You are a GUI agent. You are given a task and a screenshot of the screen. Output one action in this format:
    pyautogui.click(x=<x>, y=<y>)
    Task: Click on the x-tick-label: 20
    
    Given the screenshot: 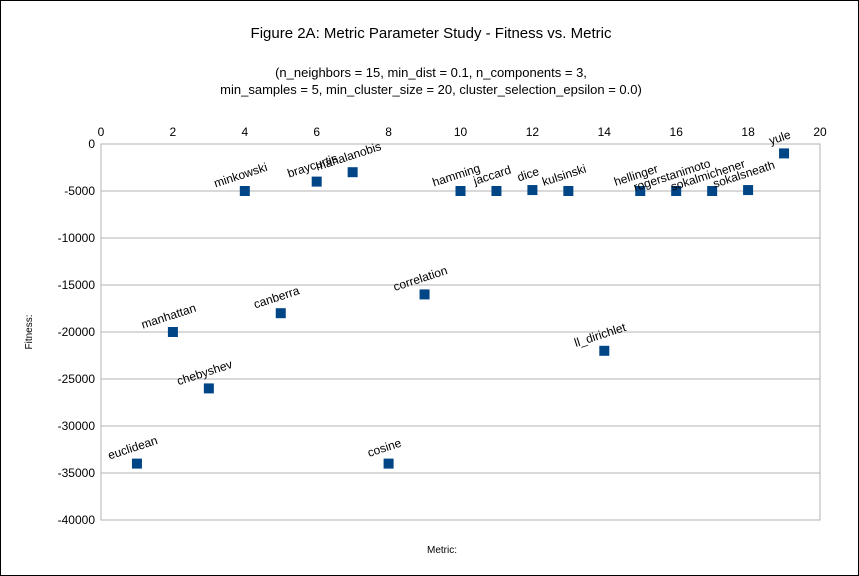 What is the action you would take?
    pyautogui.click(x=820, y=132)
    